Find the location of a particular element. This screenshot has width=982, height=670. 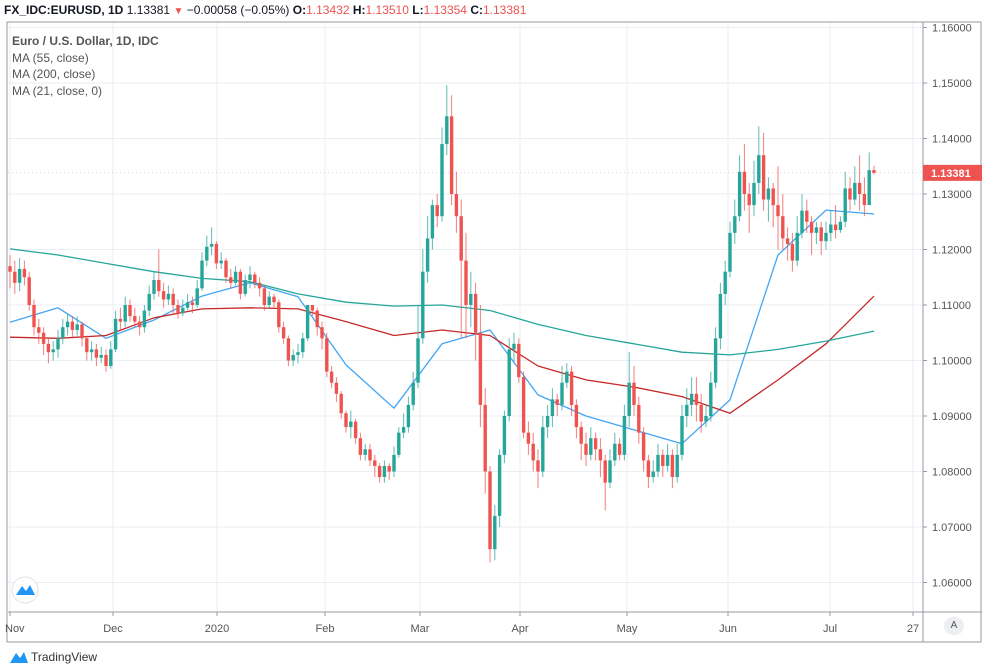

chart-logo-icon is located at coordinates (25, 590).